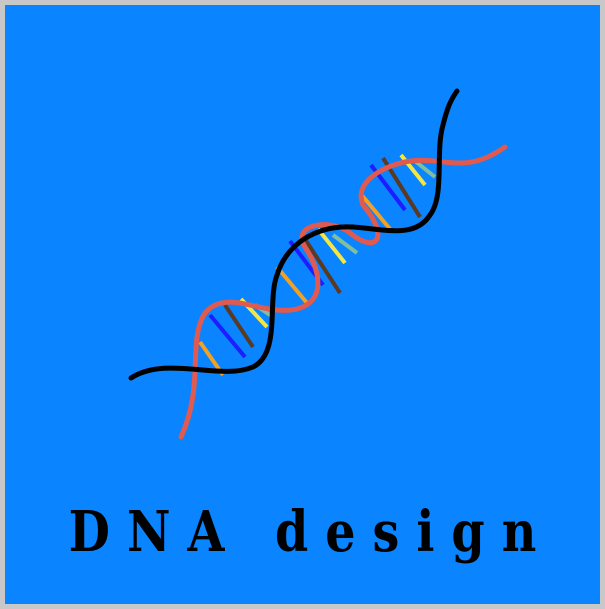 The height and width of the screenshot is (609, 605). What do you see at coordinates (311, 532) in the screenshot?
I see `logo-title: DNA design` at bounding box center [311, 532].